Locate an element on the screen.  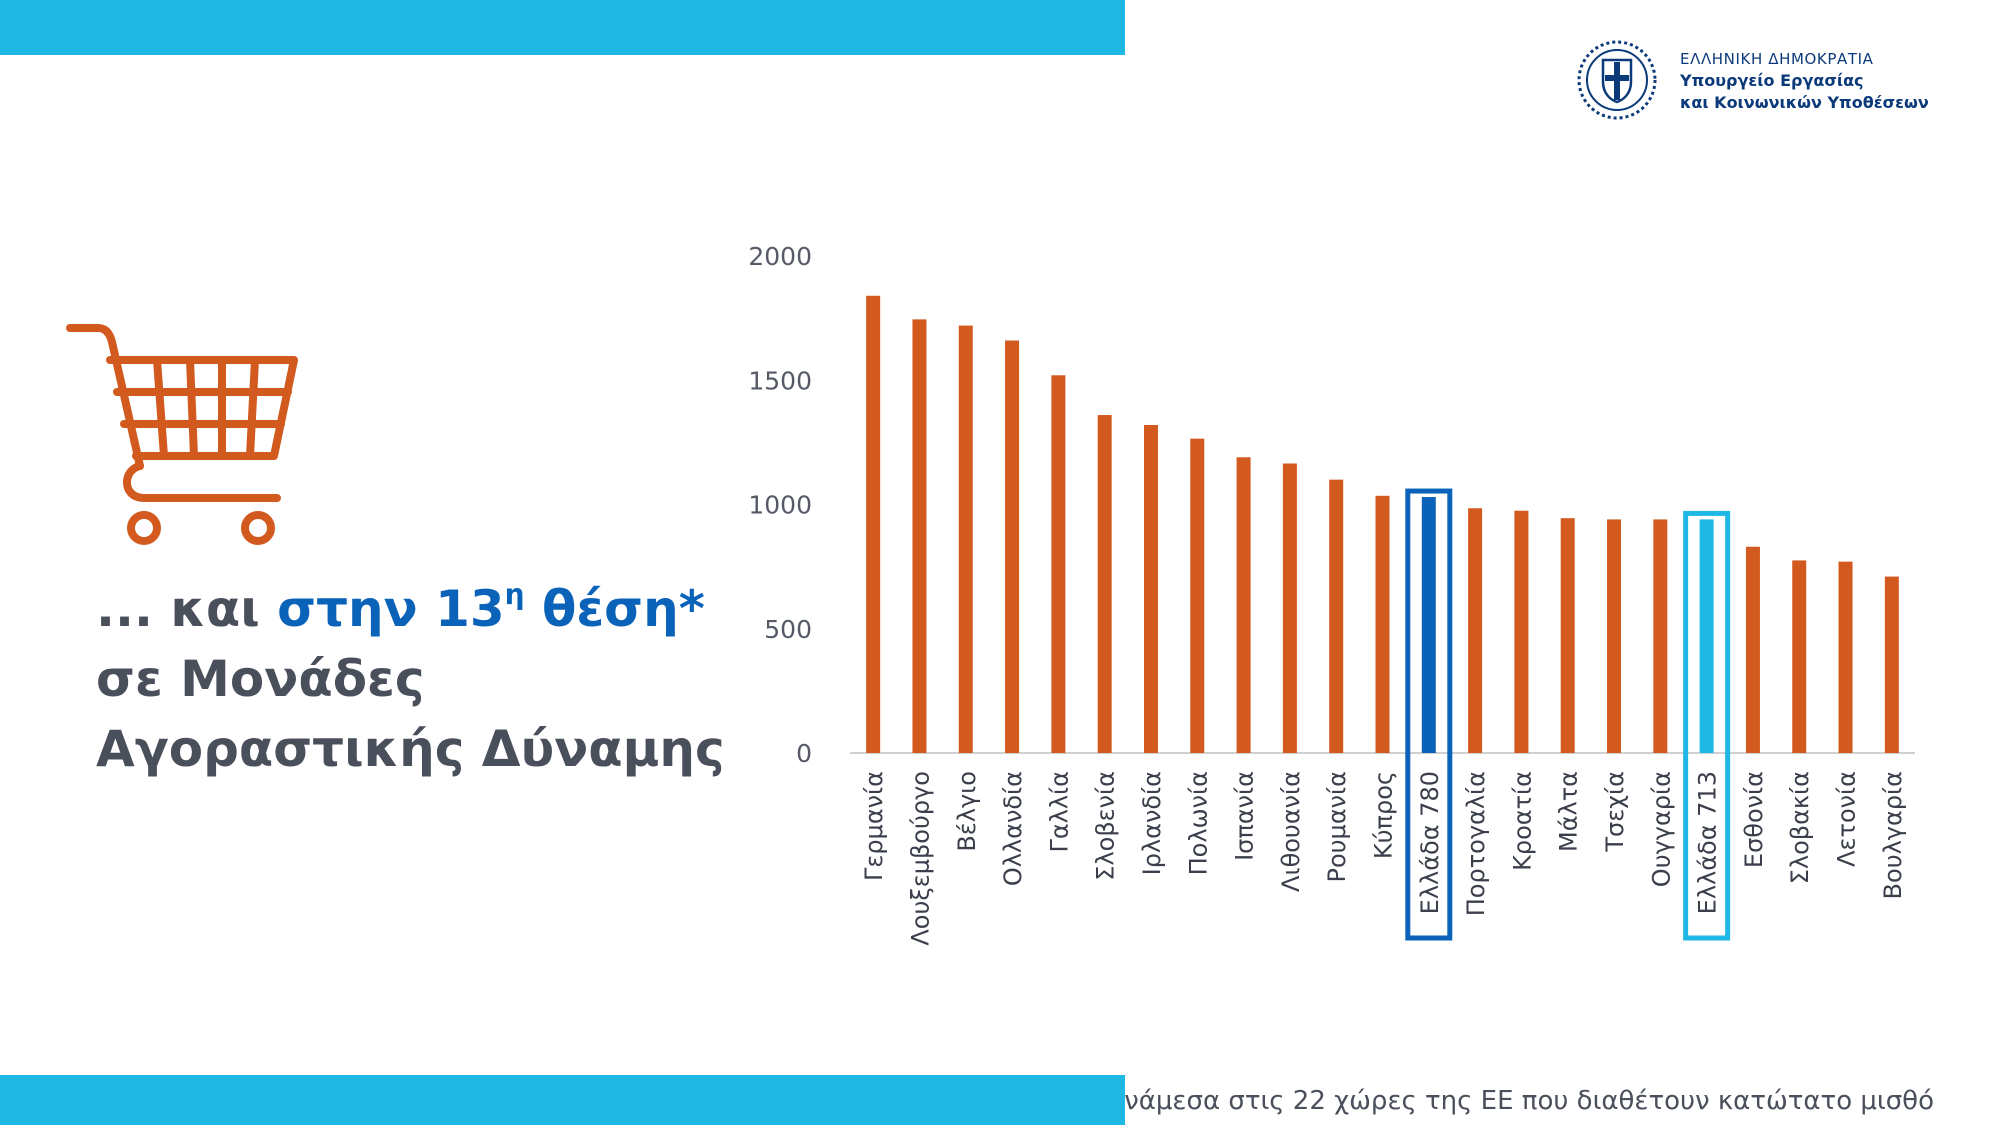
category-label: Ιρλανδία is located at coordinates (1152, 823).